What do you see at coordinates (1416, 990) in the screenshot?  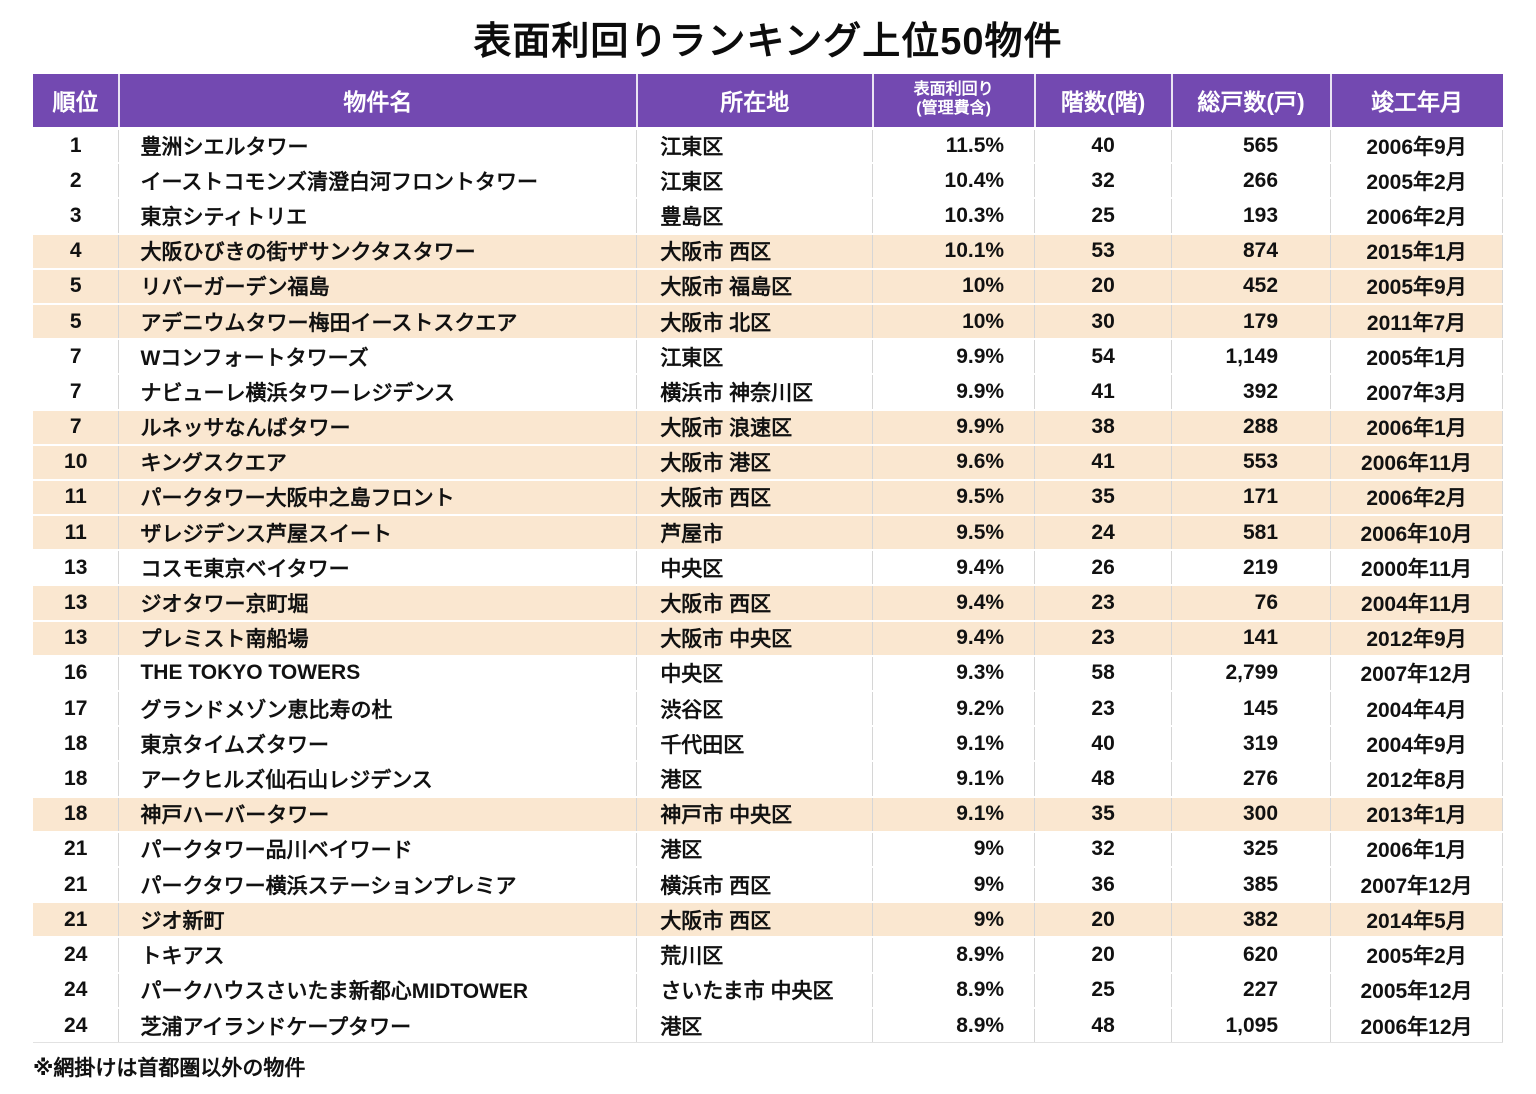 I see `cell-completed: 2005年12月` at bounding box center [1416, 990].